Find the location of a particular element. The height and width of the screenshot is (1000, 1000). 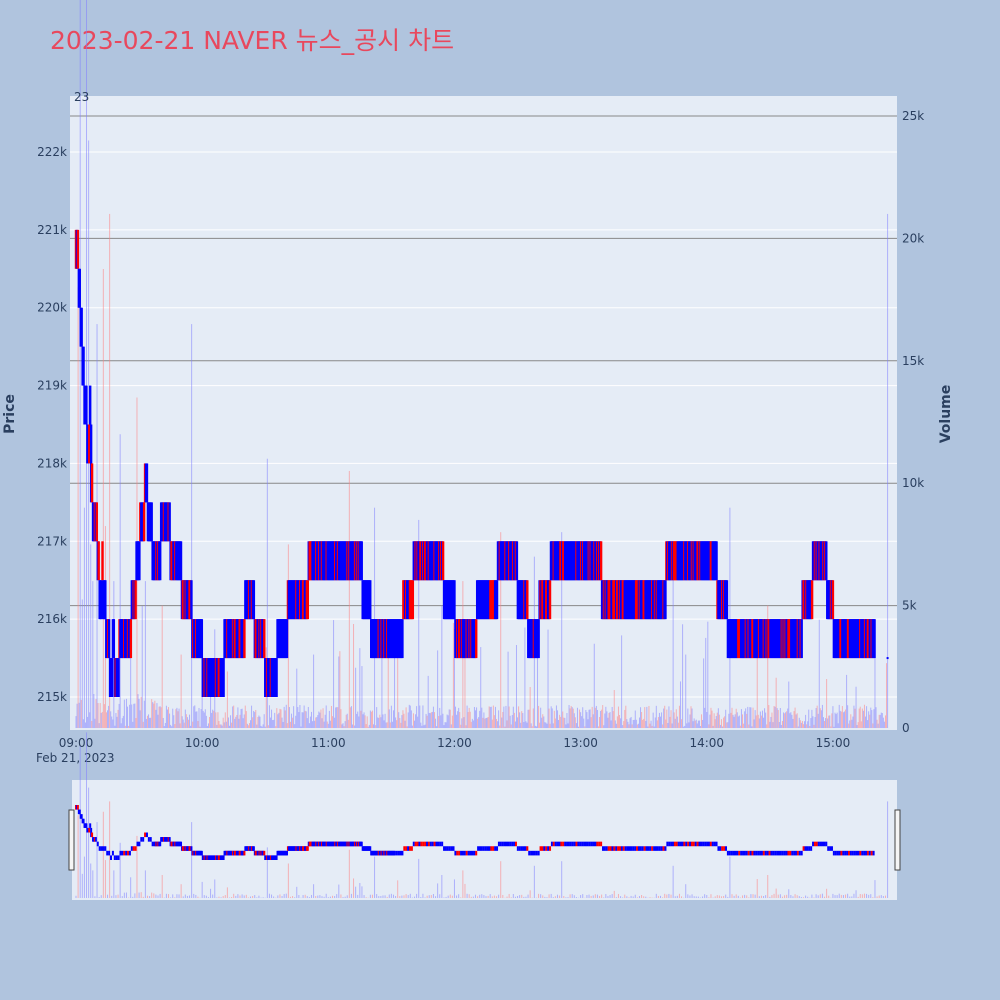

y-left-axis-title: Price is located at coordinates (10, 414).